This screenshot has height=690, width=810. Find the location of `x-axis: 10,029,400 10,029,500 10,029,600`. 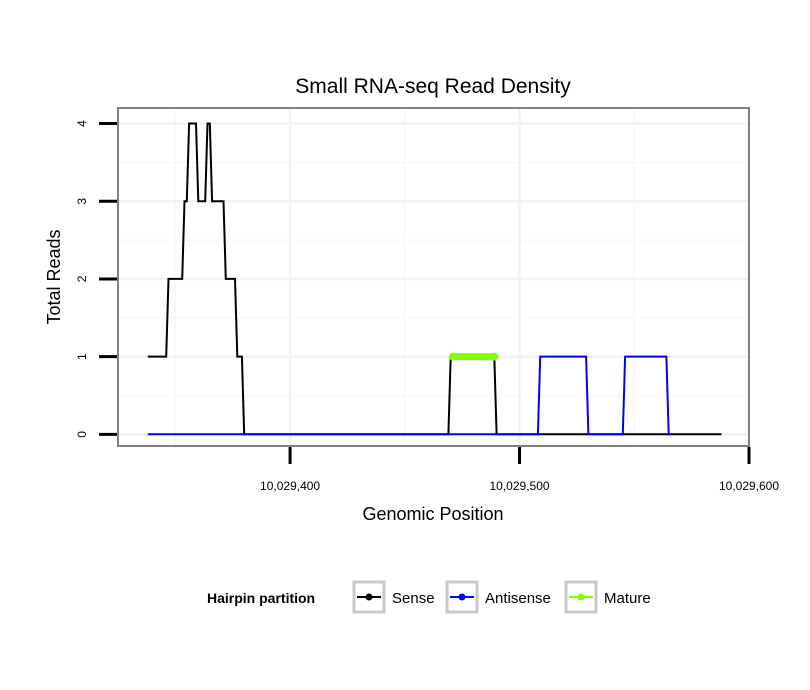

x-axis: 10,029,400 10,029,500 10,029,600 is located at coordinates (519, 470).